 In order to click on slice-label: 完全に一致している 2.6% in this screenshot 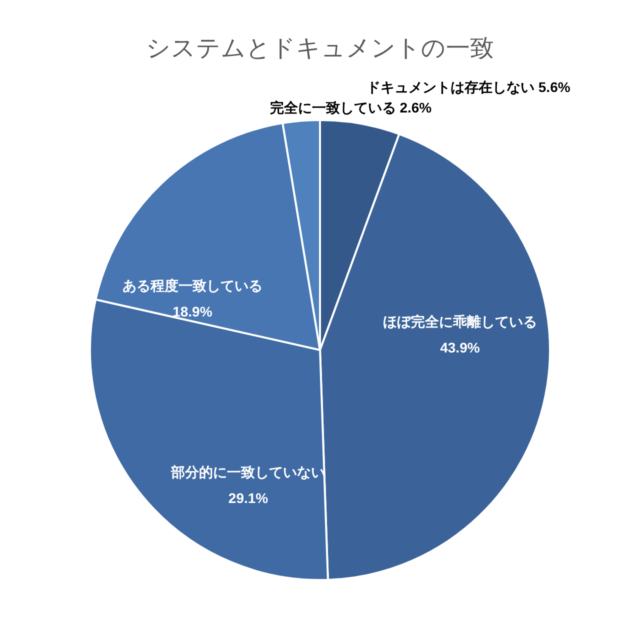, I will do `click(351, 108)`.